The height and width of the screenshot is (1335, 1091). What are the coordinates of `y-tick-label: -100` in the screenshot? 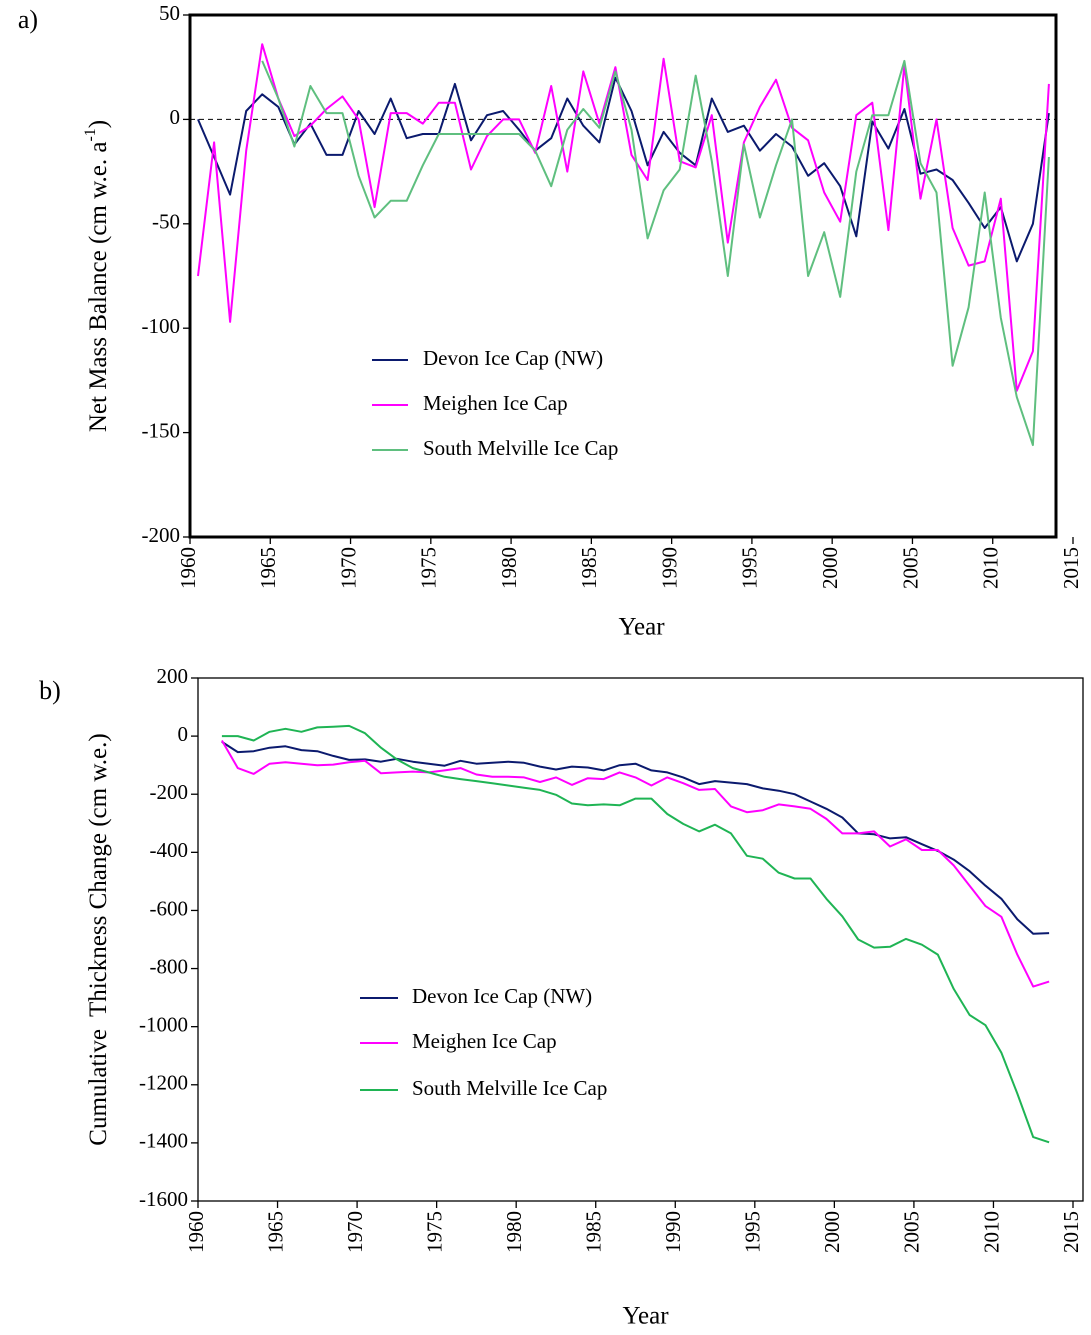 It's located at (161, 326).